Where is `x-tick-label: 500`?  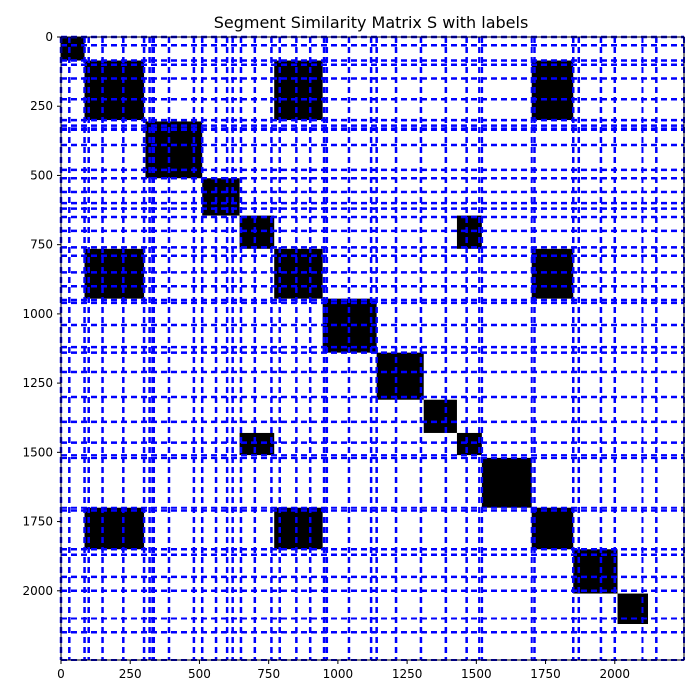 x-tick-label: 500 is located at coordinates (199, 674).